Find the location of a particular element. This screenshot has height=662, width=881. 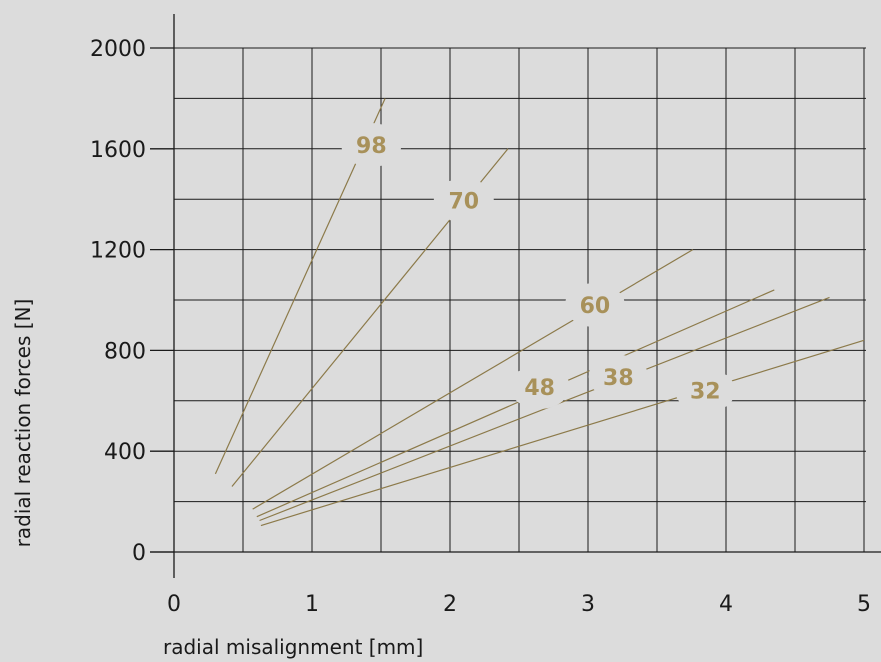

series-label-98: 98 is located at coordinates (371, 146).